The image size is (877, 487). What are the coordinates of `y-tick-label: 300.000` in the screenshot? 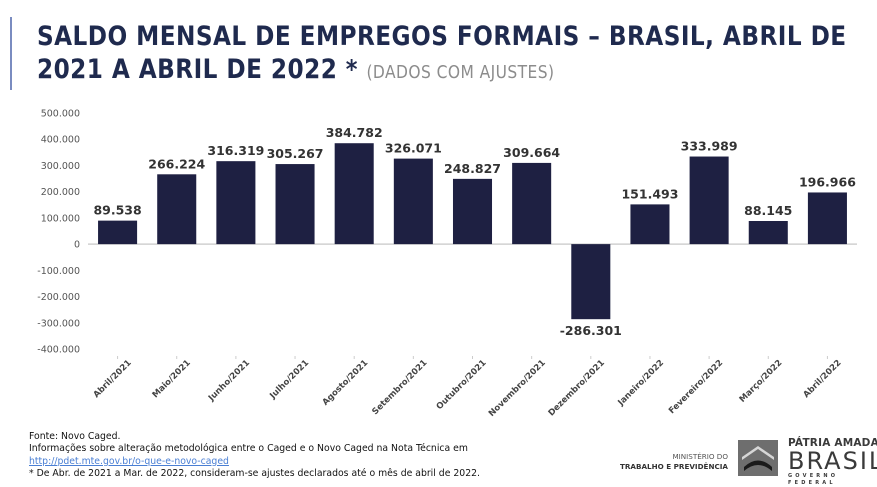 It's located at (60, 166).